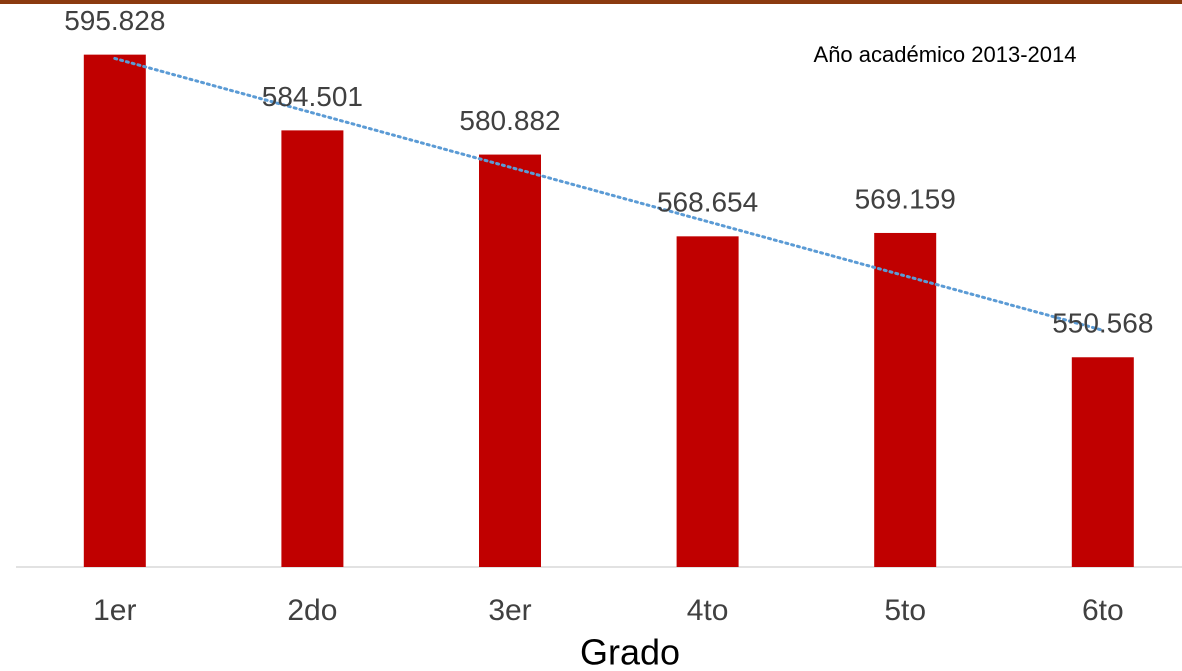 The width and height of the screenshot is (1182, 671). What do you see at coordinates (509, 120) in the screenshot?
I see `data-label: 580.882` at bounding box center [509, 120].